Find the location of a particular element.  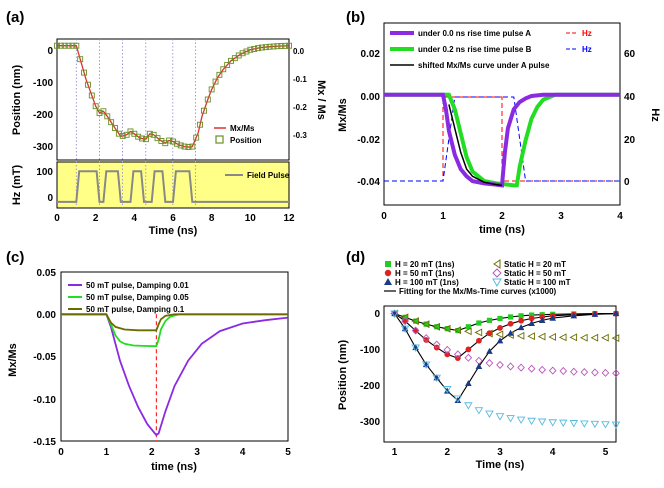

panel-a-legend-position: Position is located at coordinates (246, 140).